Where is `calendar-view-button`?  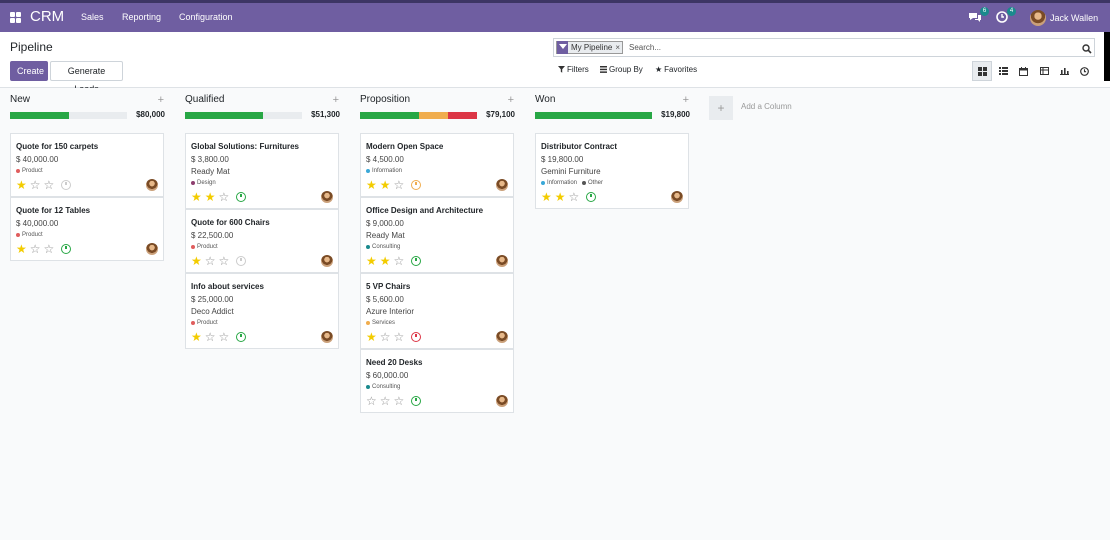
calendar-view-button is located at coordinates (1023, 71).